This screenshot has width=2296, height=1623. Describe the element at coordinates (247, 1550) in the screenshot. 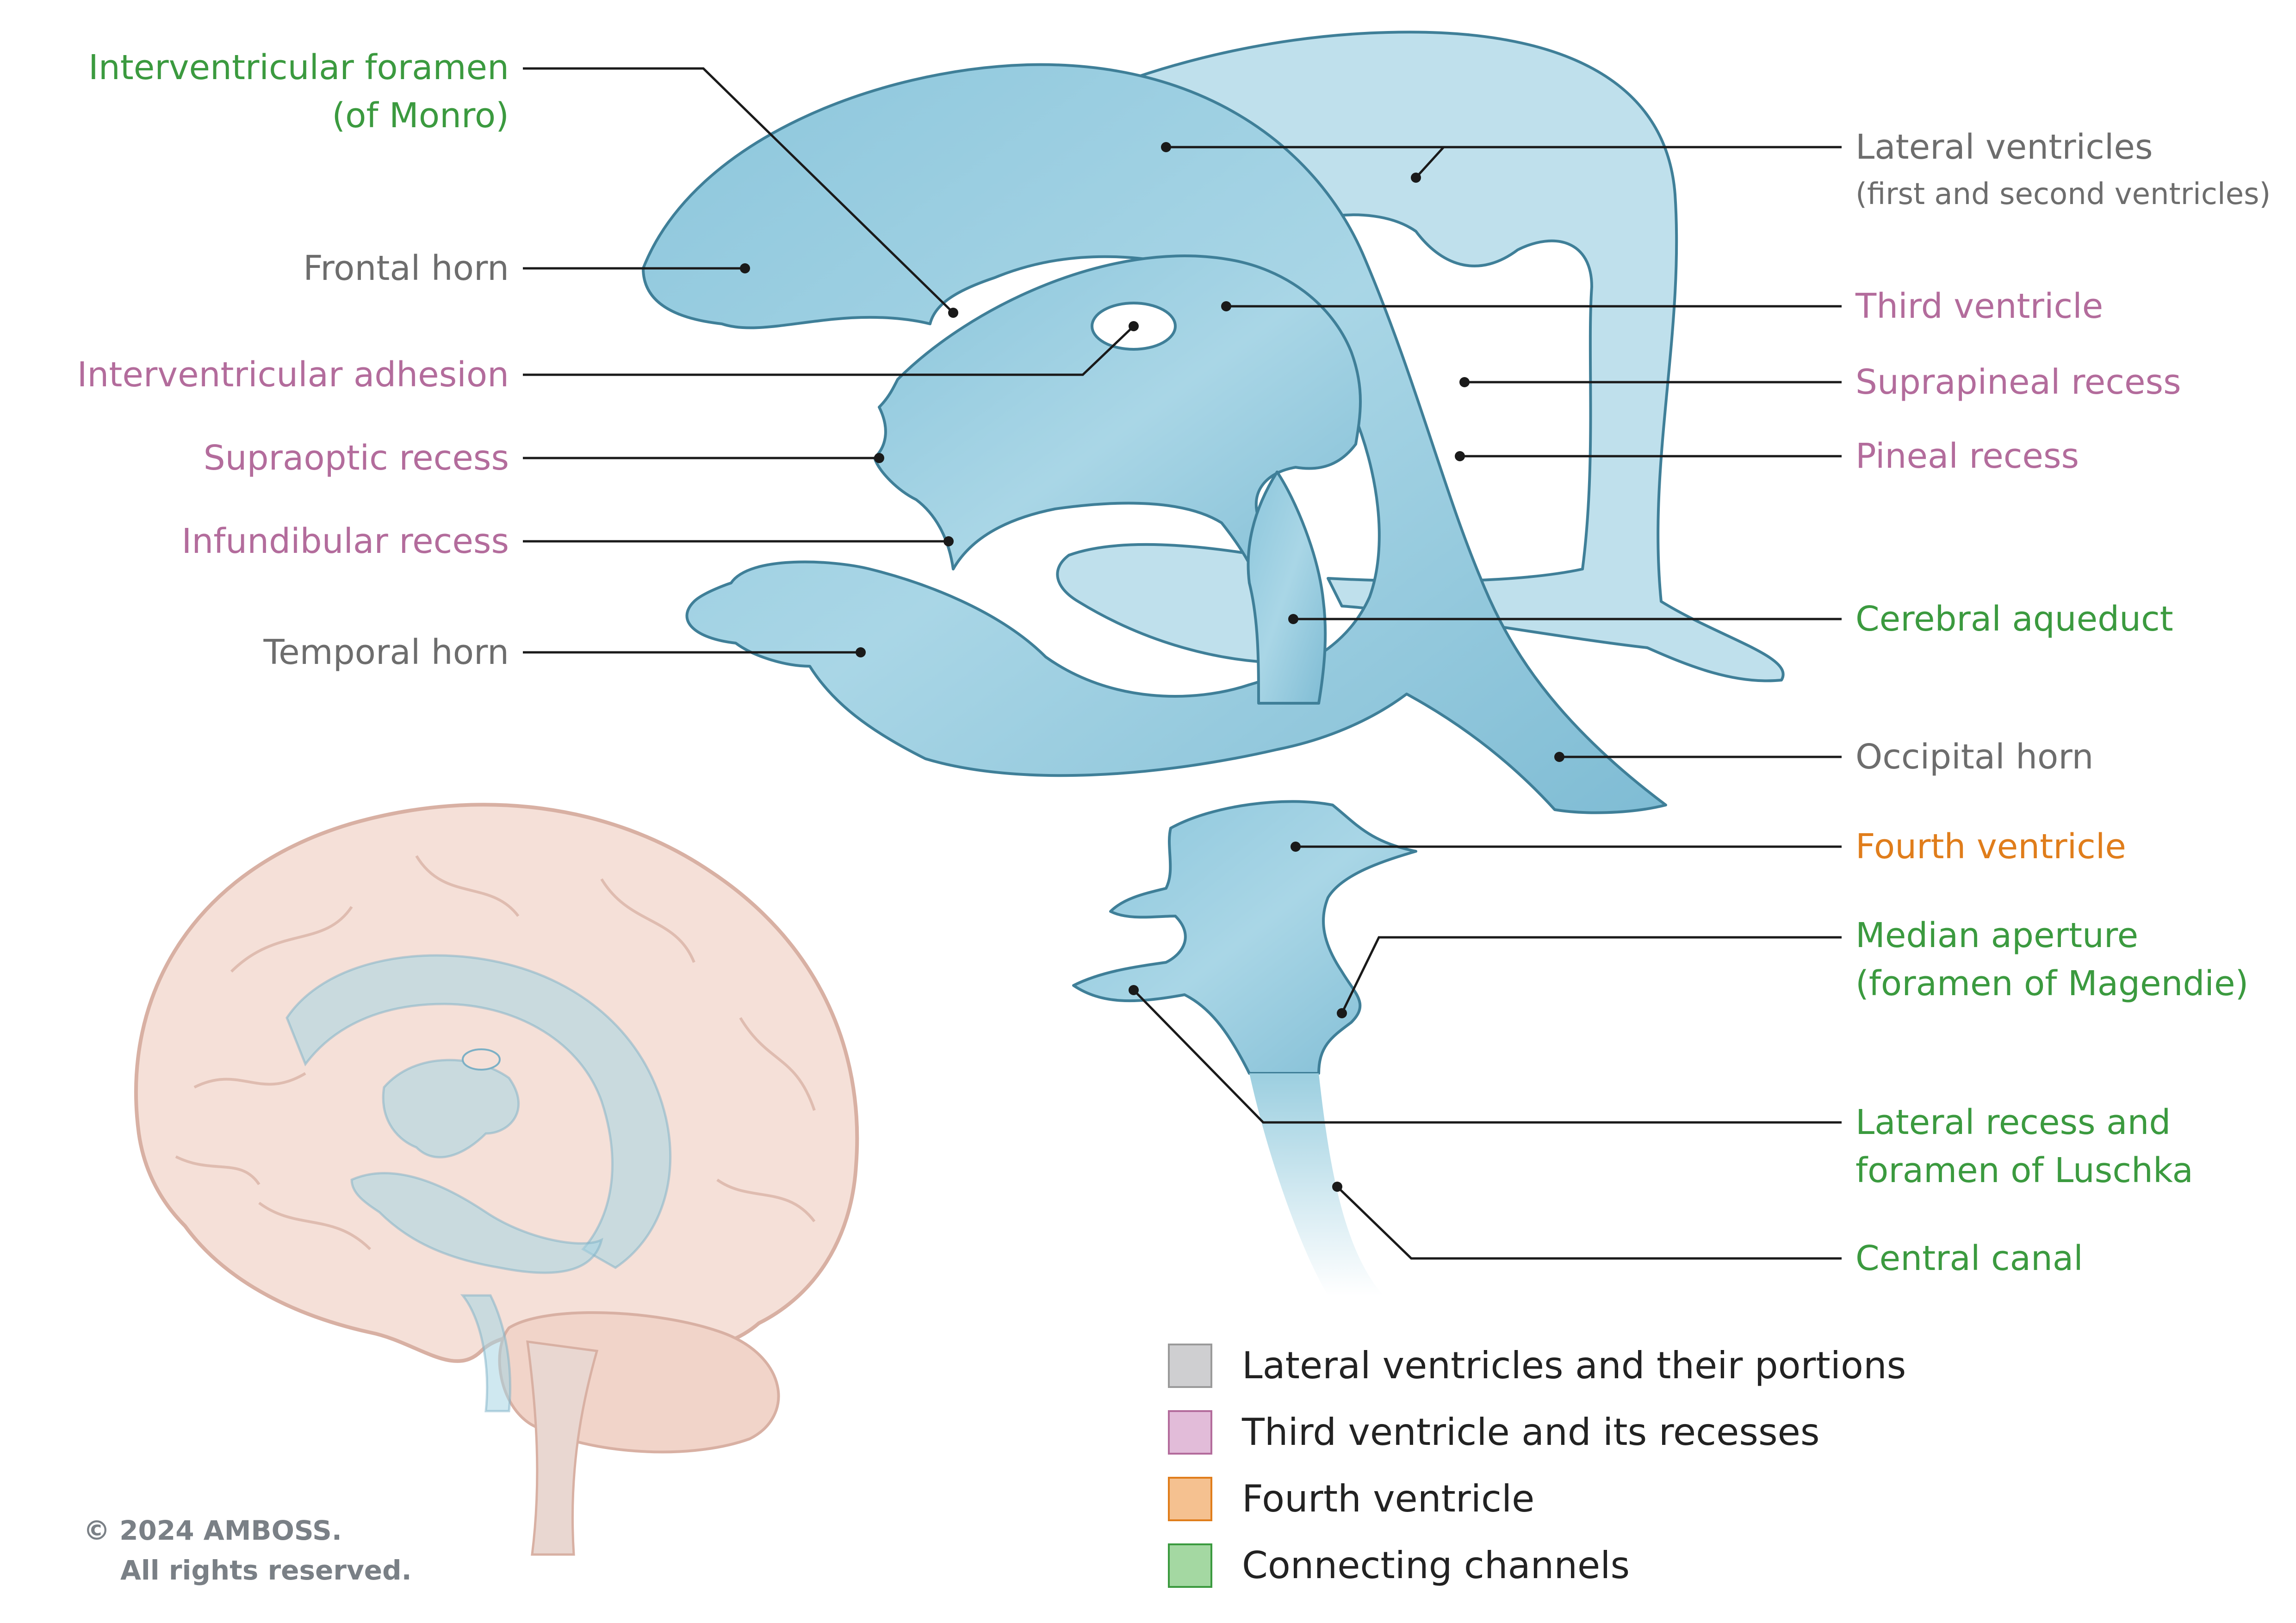

I see `copyright: © 2024 AMBOSS. All rights reserved.` at that location.